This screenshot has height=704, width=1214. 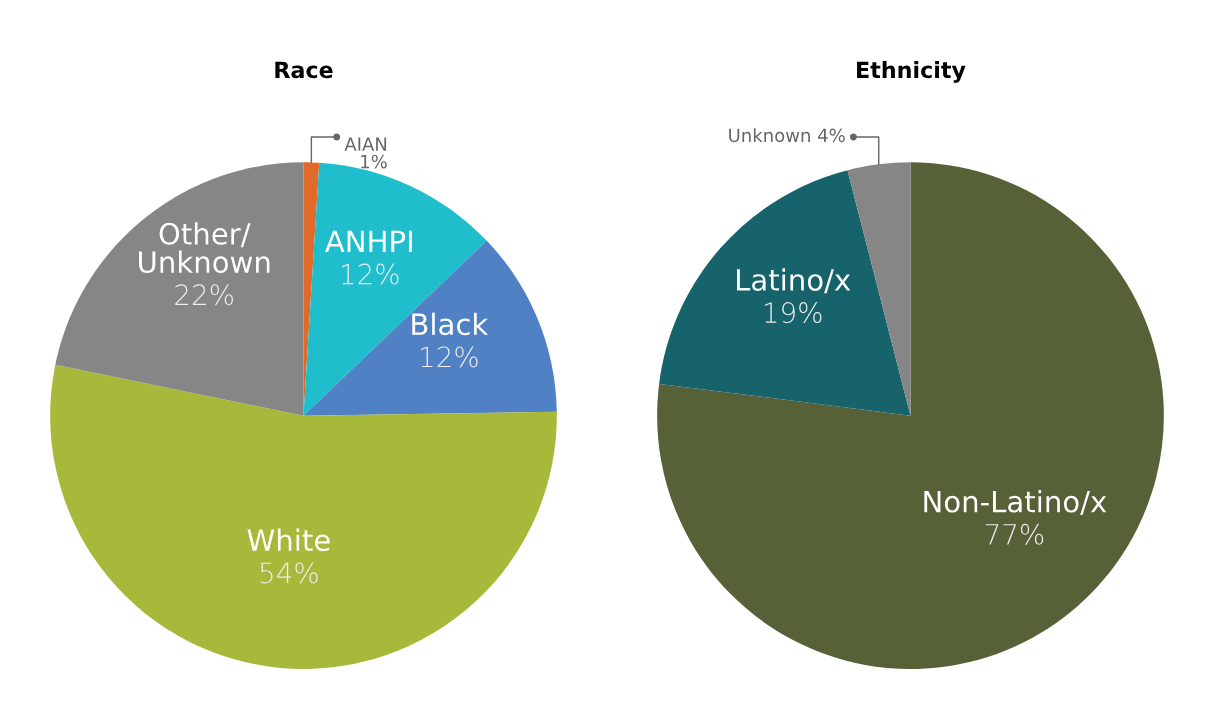 What do you see at coordinates (365, 144) in the screenshot?
I see `slice-label: AIAN` at bounding box center [365, 144].